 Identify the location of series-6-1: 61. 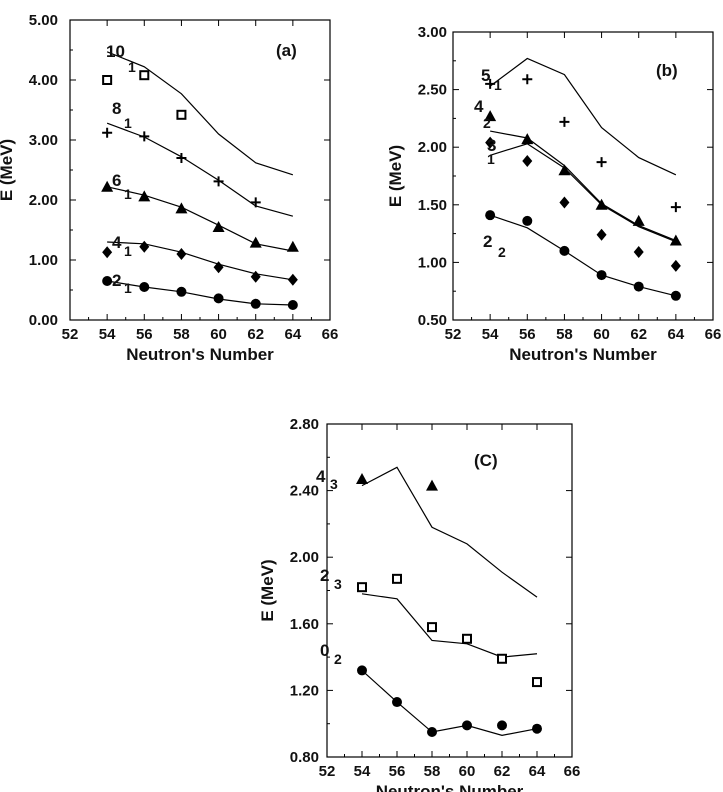
(200, 211).